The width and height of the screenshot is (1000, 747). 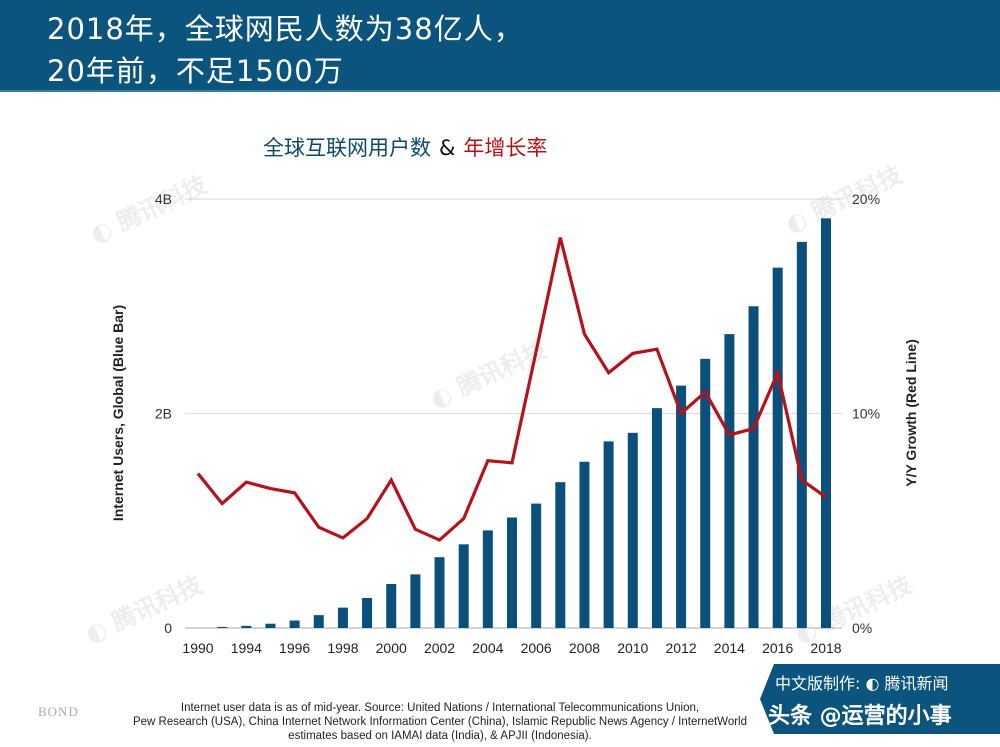 I want to click on x-tick-label: 2006, so click(x=536, y=648).